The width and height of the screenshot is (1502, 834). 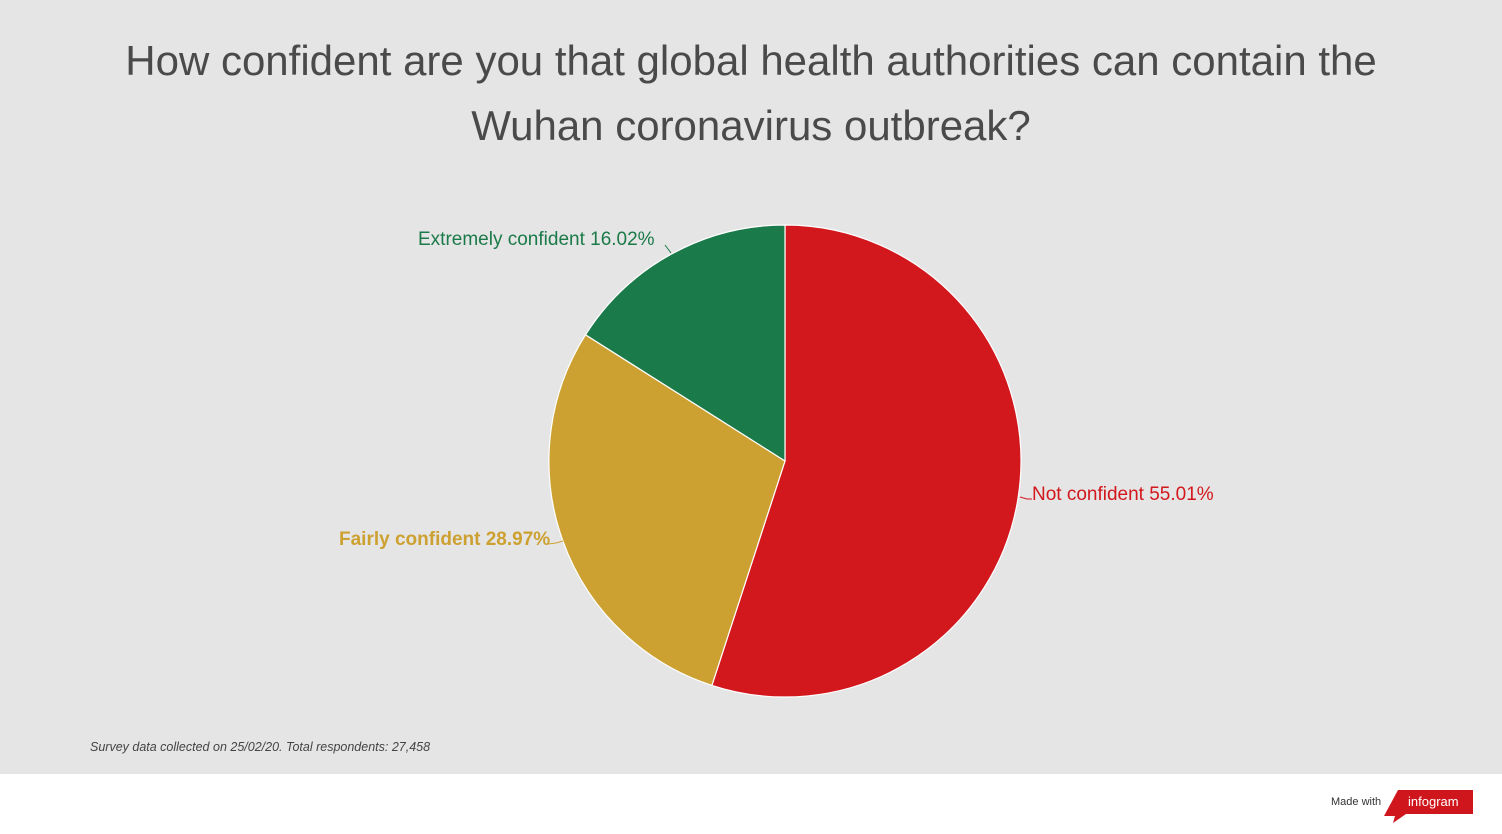 I want to click on leader-line-fairly-confident, so click(x=555, y=542).